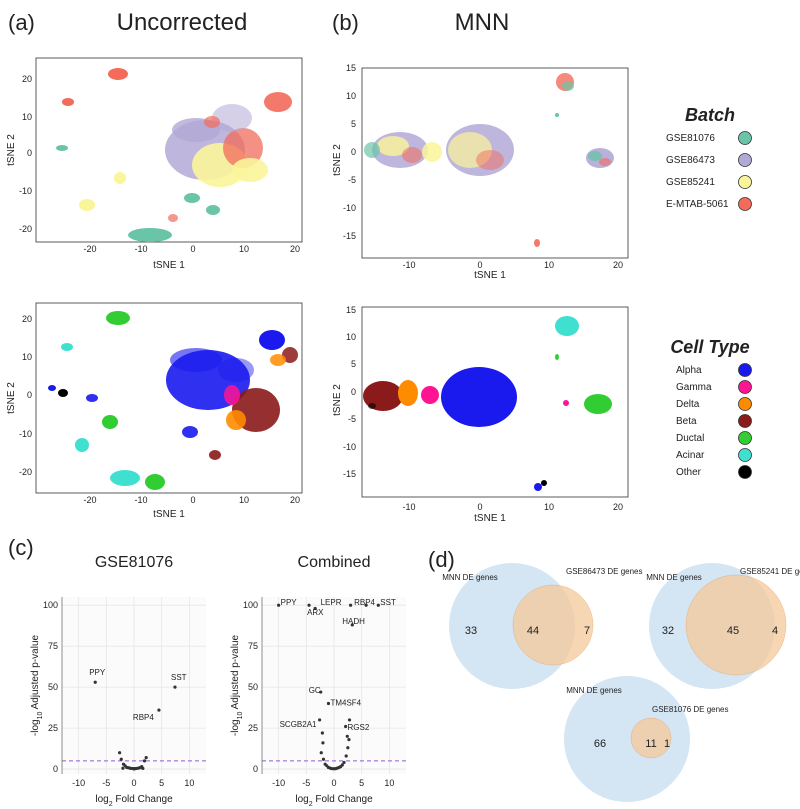 The width and height of the screenshot is (800, 809). Describe the element at coordinates (733, 631) in the screenshot. I see `venn-overlap-count: 45` at that location.